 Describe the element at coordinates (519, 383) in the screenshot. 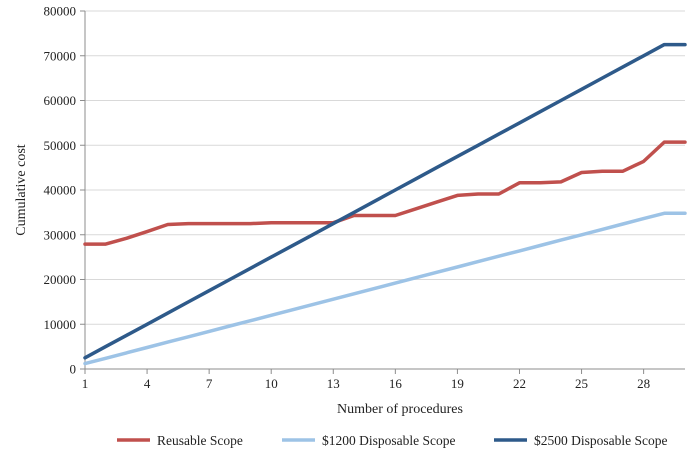

I see `x-tick-label: 22` at that location.